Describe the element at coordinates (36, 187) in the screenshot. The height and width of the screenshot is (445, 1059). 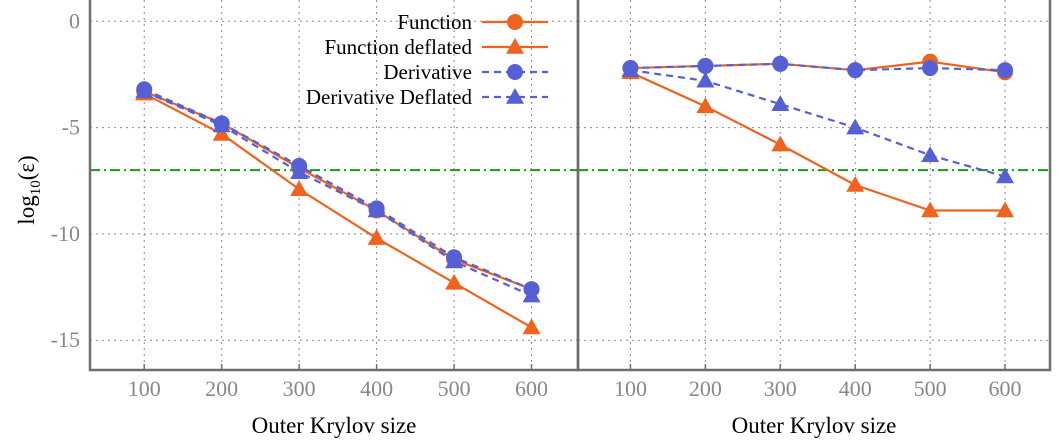
I see `y-axis-label-base: 10` at that location.